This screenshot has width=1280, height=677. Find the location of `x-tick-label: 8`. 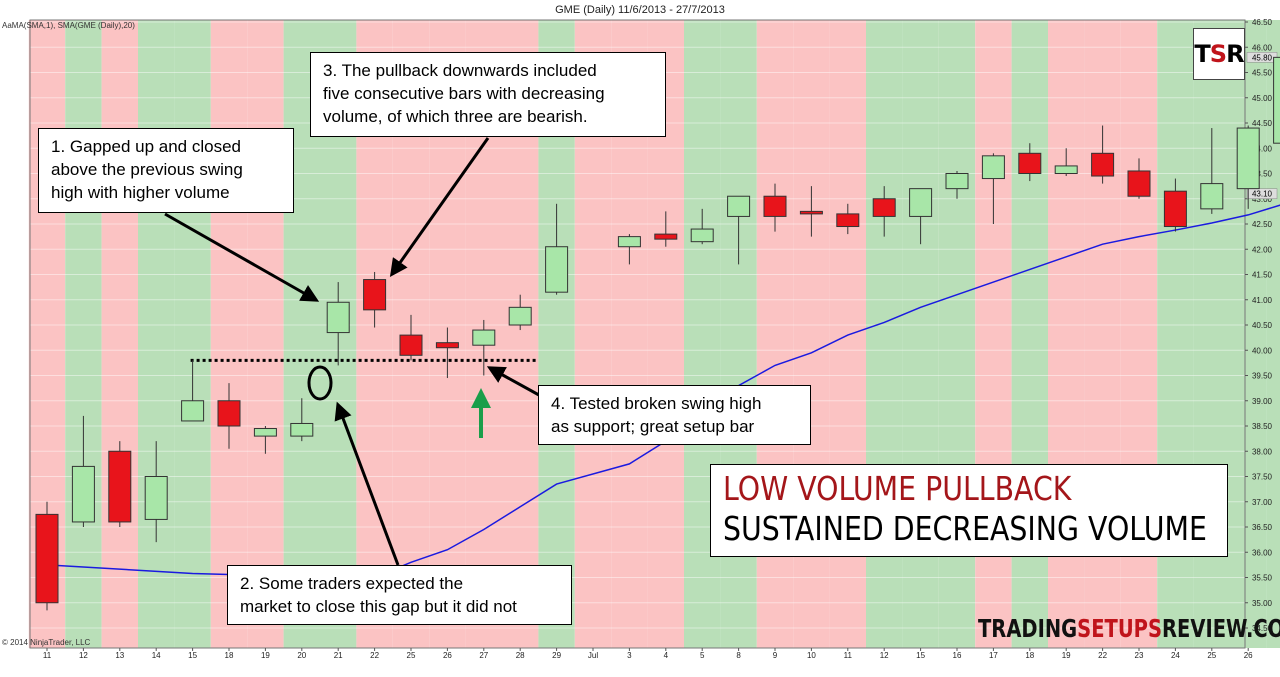

x-tick-label: 8 is located at coordinates (738, 655).